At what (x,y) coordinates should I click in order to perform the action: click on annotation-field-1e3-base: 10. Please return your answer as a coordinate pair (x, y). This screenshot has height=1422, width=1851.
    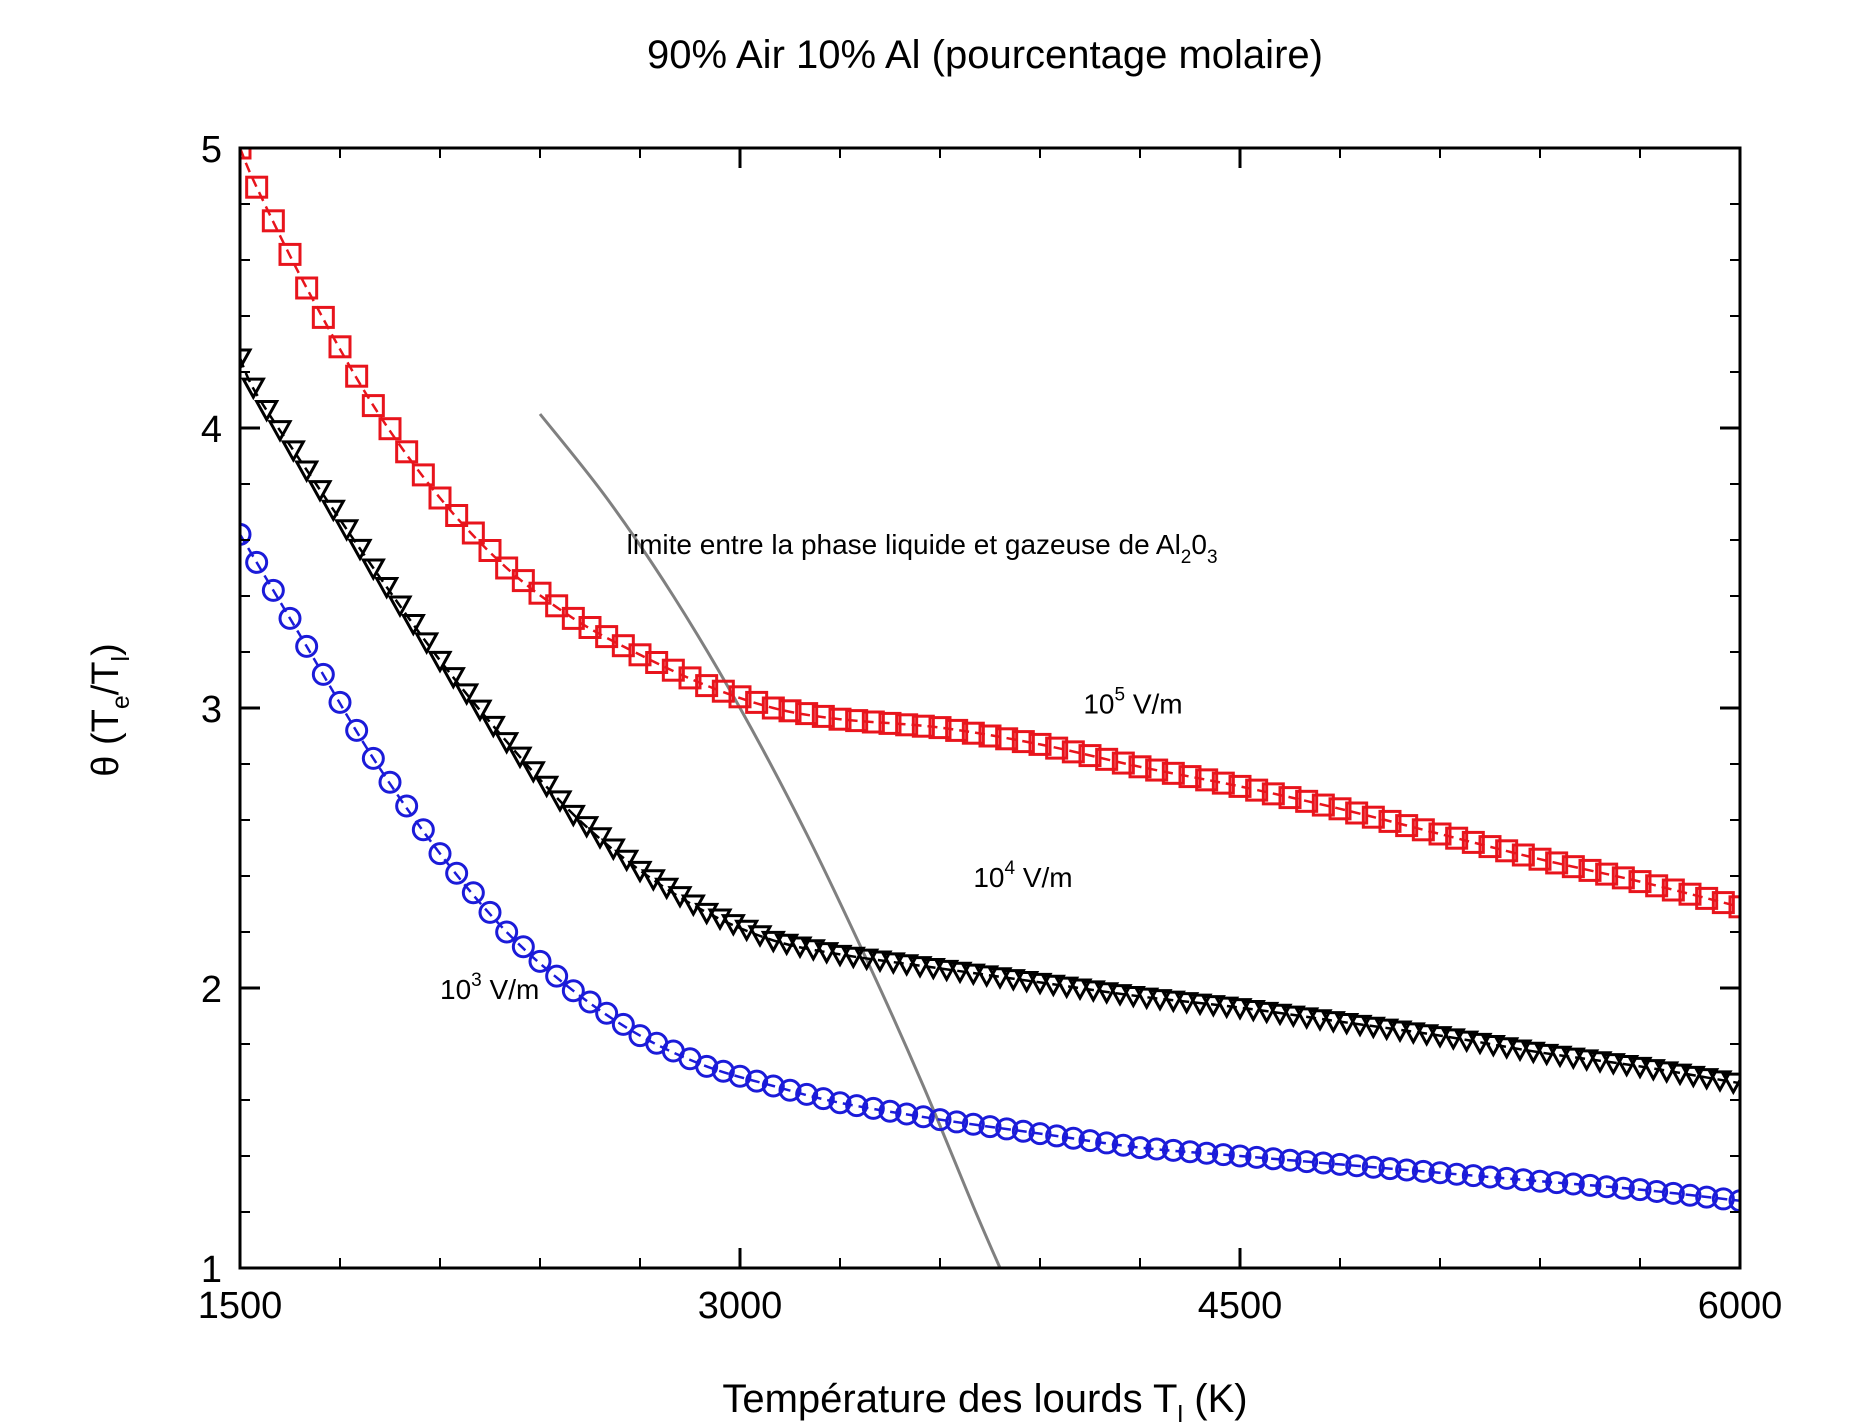
    Looking at the image, I should click on (455, 989).